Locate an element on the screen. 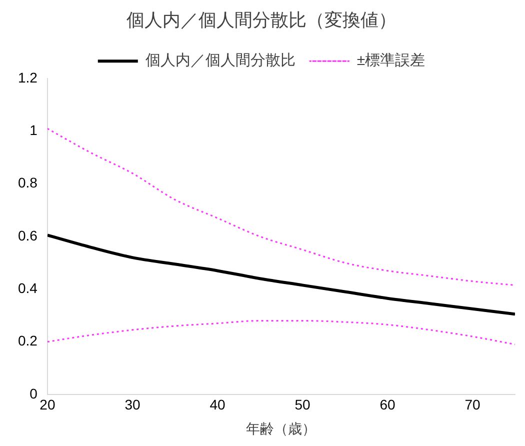  x-axis-title: 年齢（歳） is located at coordinates (281, 428).